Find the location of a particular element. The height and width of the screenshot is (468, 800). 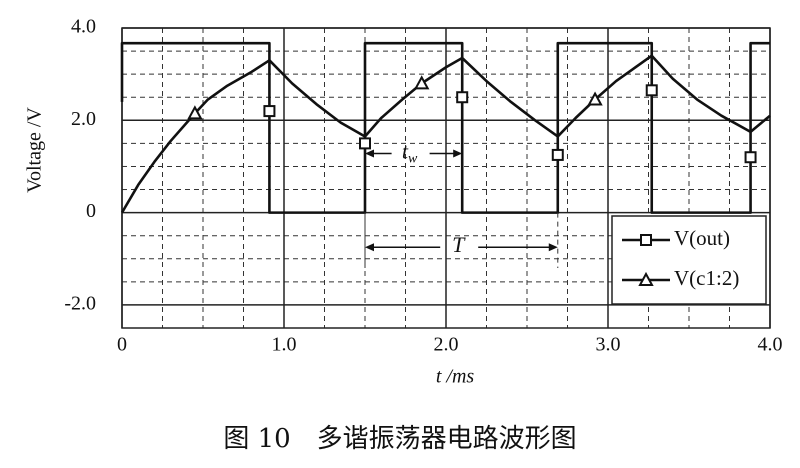

annotation-main: T is located at coordinates (459, 244).